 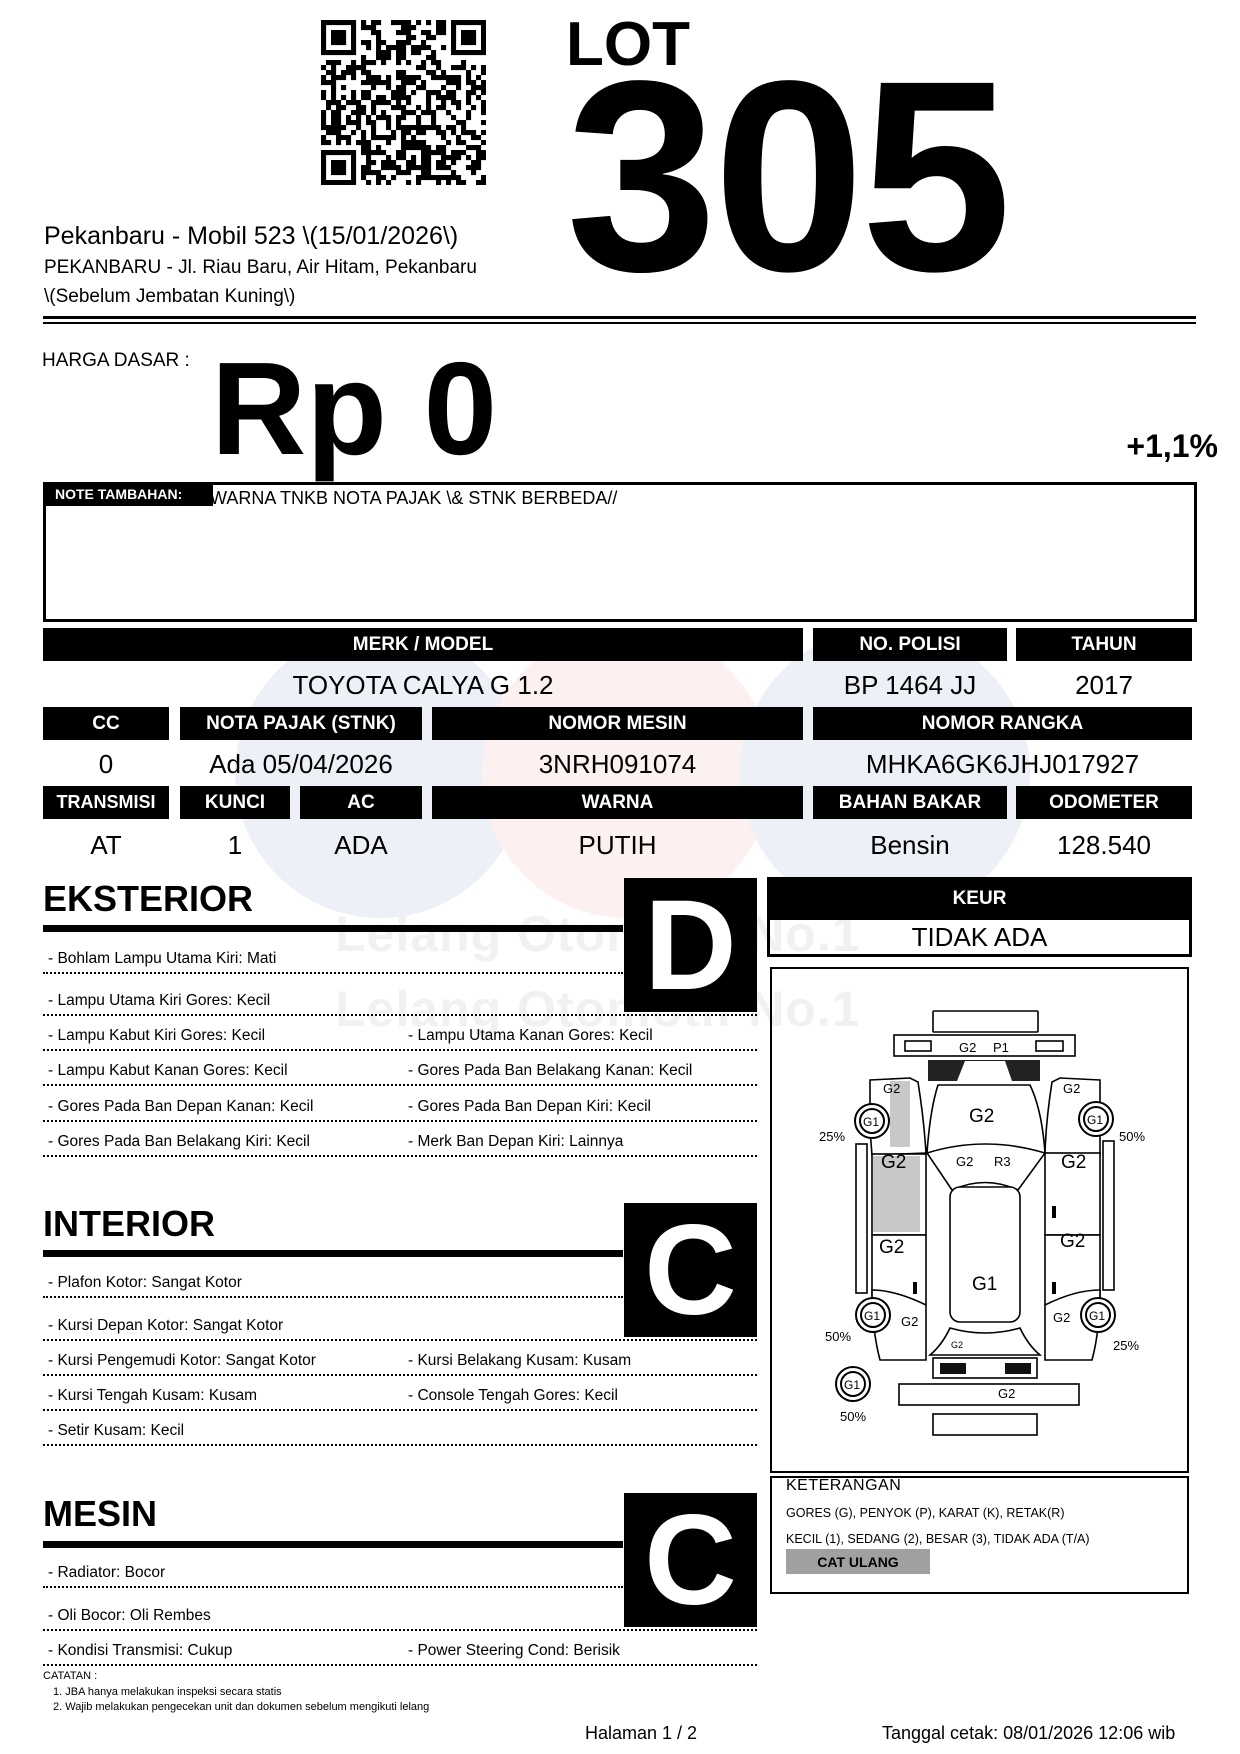 What do you see at coordinates (235, 844) in the screenshot?
I see `kunci-value: 1` at bounding box center [235, 844].